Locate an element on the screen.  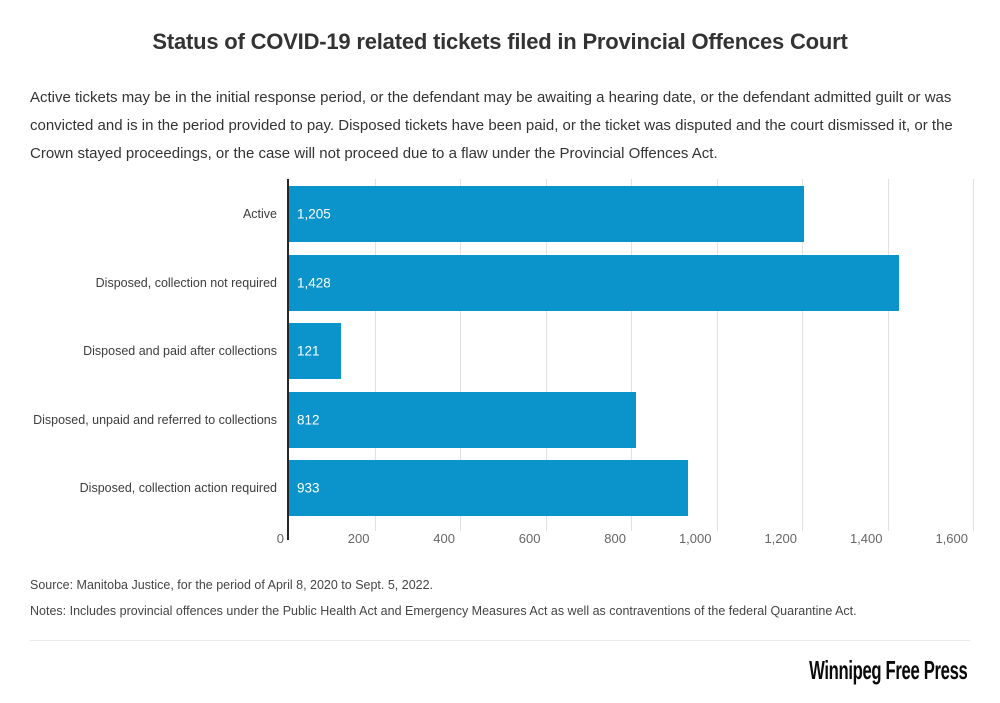
x-tick-label: 600 is located at coordinates (529, 538).